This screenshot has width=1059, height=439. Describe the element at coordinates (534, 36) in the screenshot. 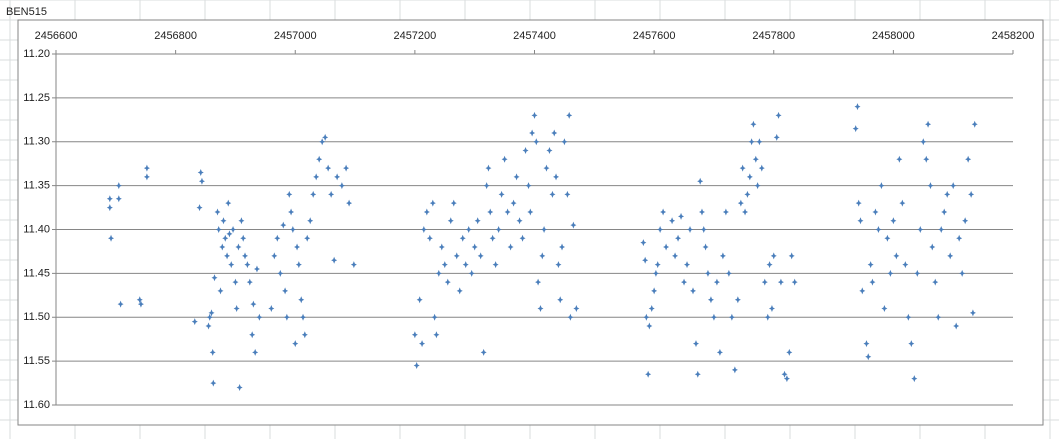

I see `x-tick-label: 2457400` at that location.